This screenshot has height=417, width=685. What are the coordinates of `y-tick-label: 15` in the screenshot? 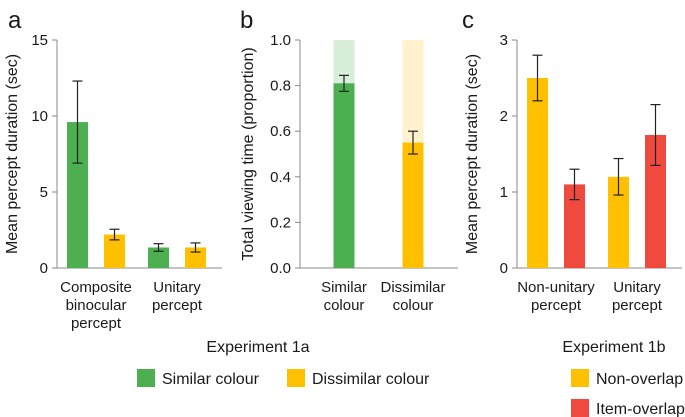 It's located at (39, 40).